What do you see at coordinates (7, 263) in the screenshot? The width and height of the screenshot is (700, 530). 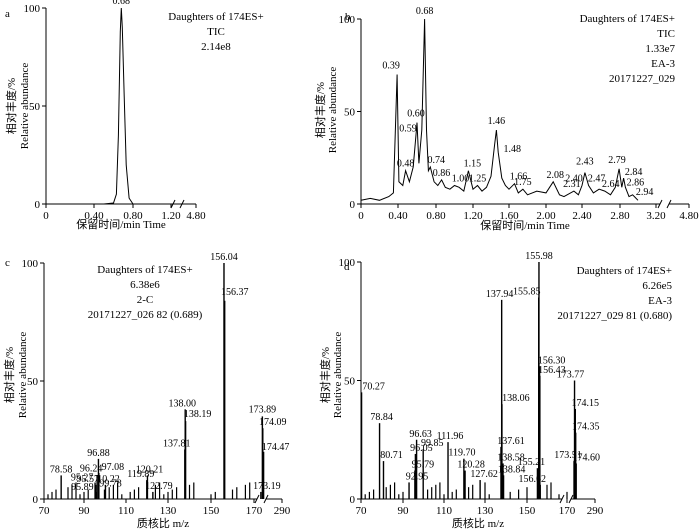 I see `panel-letter-c: c` at bounding box center [7, 263].